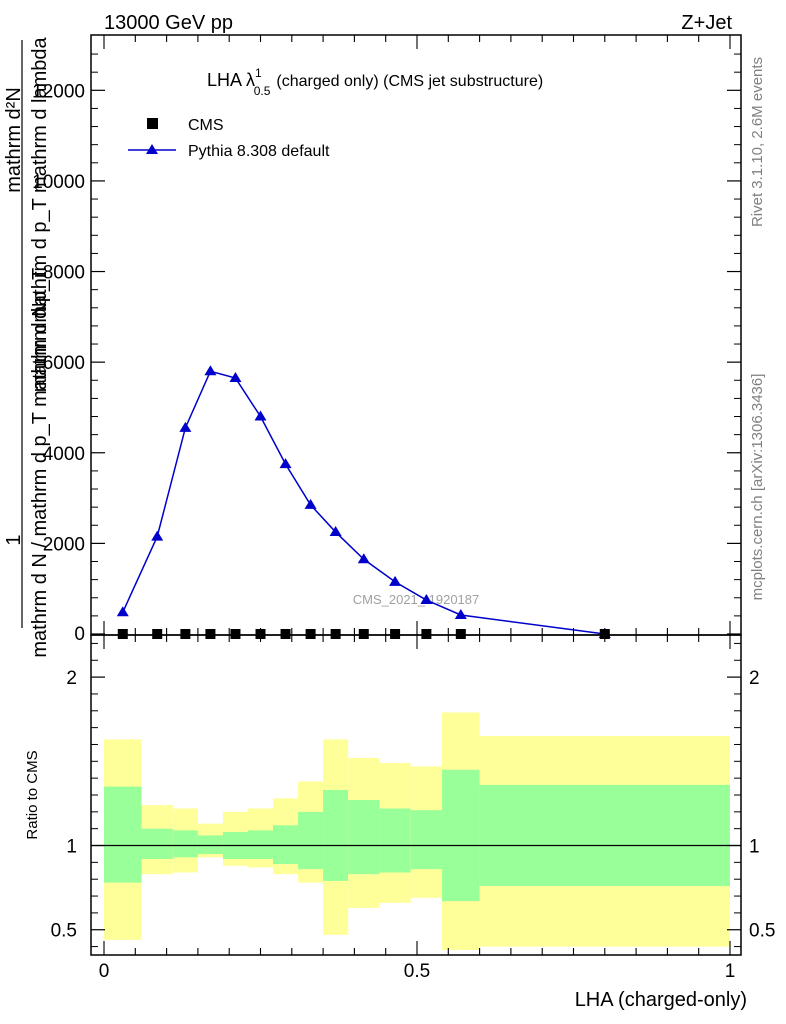  What do you see at coordinates (71, 678) in the screenshot?
I see `ratio-ytick-label-left: 2` at bounding box center [71, 678].